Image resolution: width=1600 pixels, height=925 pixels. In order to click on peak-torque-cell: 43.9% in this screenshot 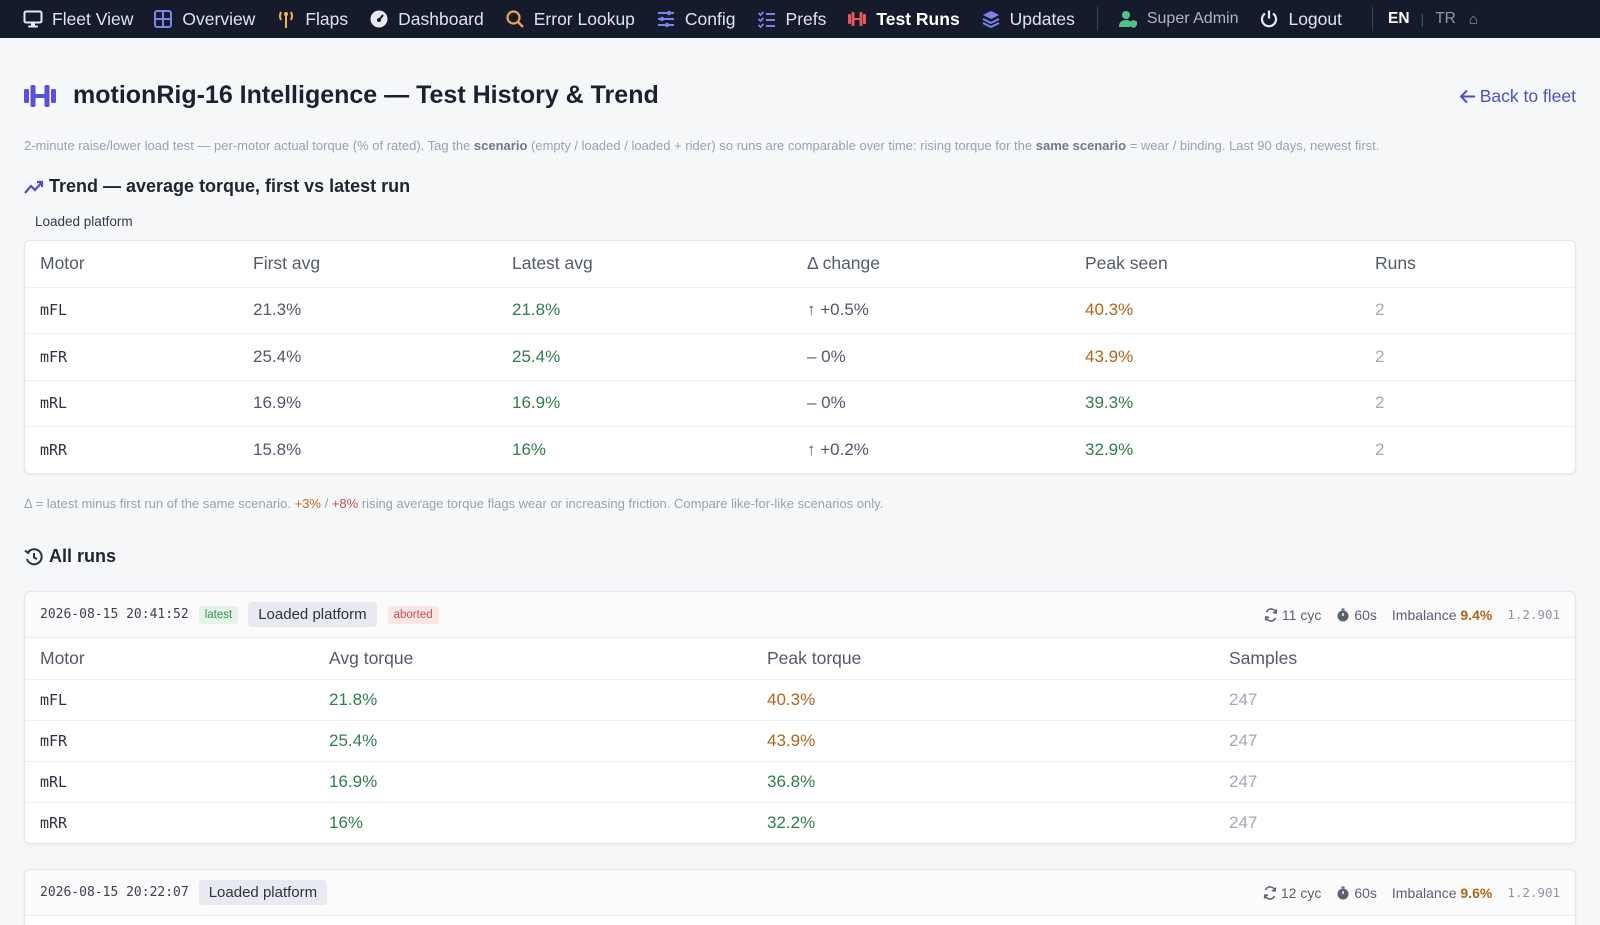, I will do `click(983, 740)`.